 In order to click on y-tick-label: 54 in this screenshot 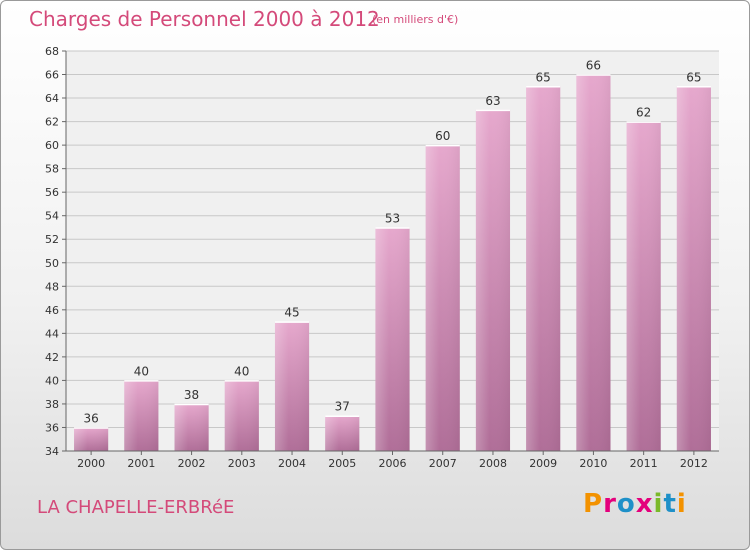, I will do `click(52, 216)`.